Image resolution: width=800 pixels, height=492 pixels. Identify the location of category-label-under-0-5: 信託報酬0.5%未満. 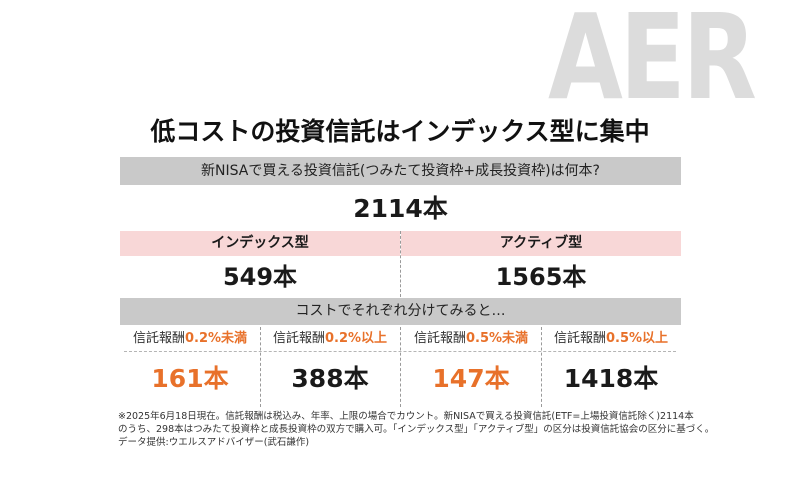
(471, 339).